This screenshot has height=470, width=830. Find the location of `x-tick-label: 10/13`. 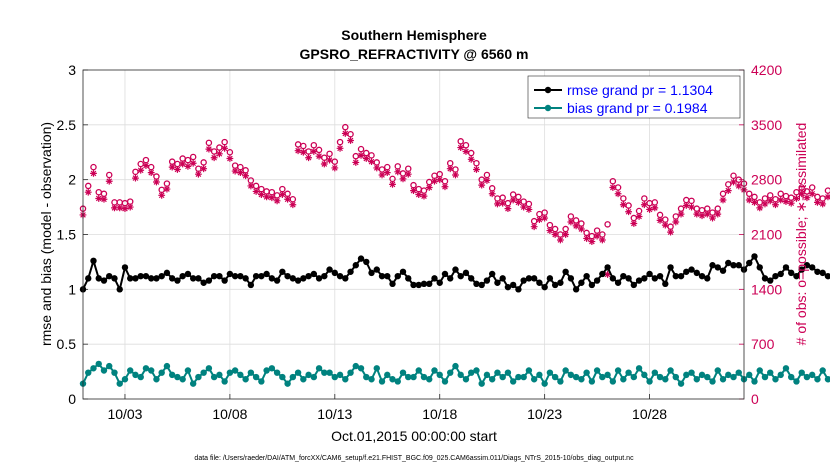

x-tick-label: 10/13 is located at coordinates (334, 414).